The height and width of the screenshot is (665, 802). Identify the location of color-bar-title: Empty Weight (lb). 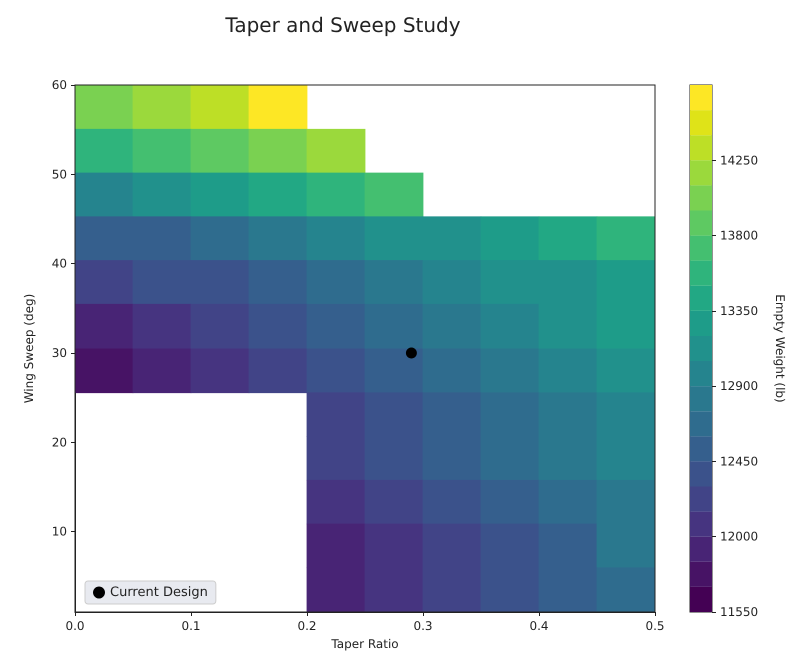
(780, 348).